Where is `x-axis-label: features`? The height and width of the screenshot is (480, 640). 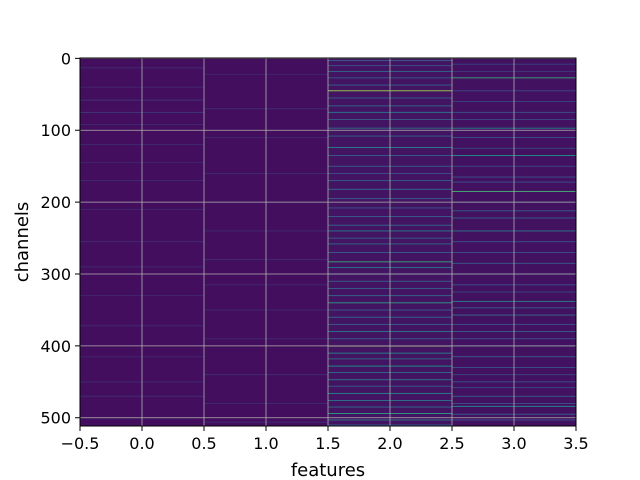
x-axis-label: features is located at coordinates (328, 470).